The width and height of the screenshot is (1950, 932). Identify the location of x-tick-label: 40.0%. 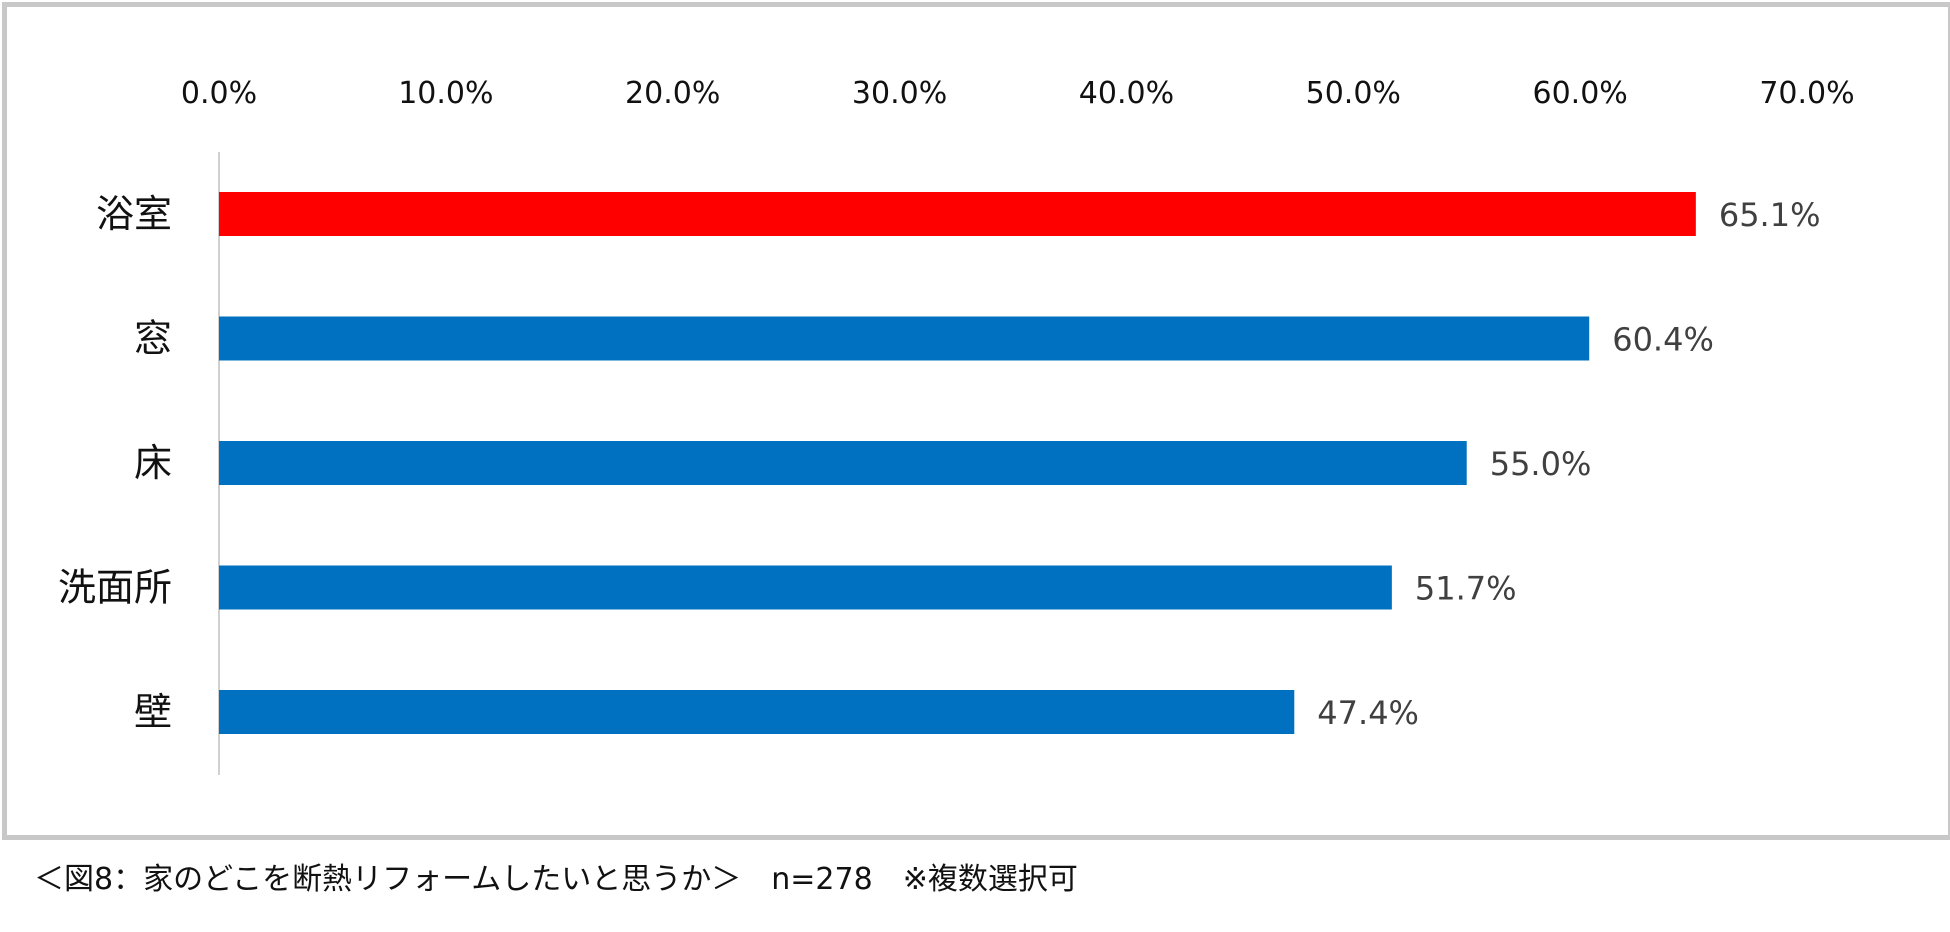
(1126, 93).